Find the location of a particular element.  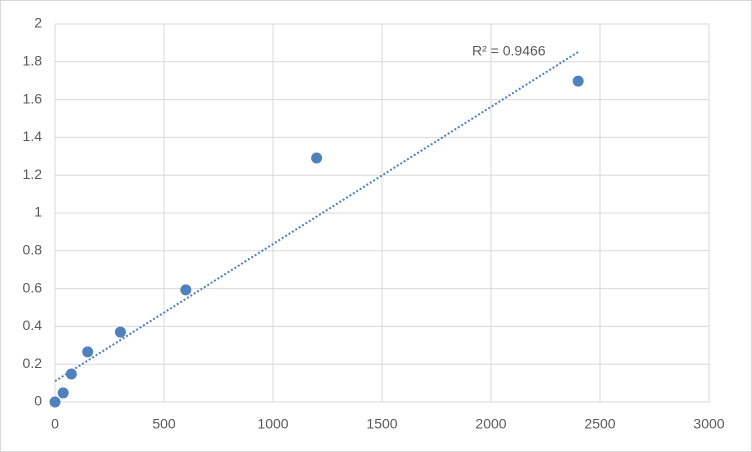

y-tick-label: 1.6 is located at coordinates (33, 98).